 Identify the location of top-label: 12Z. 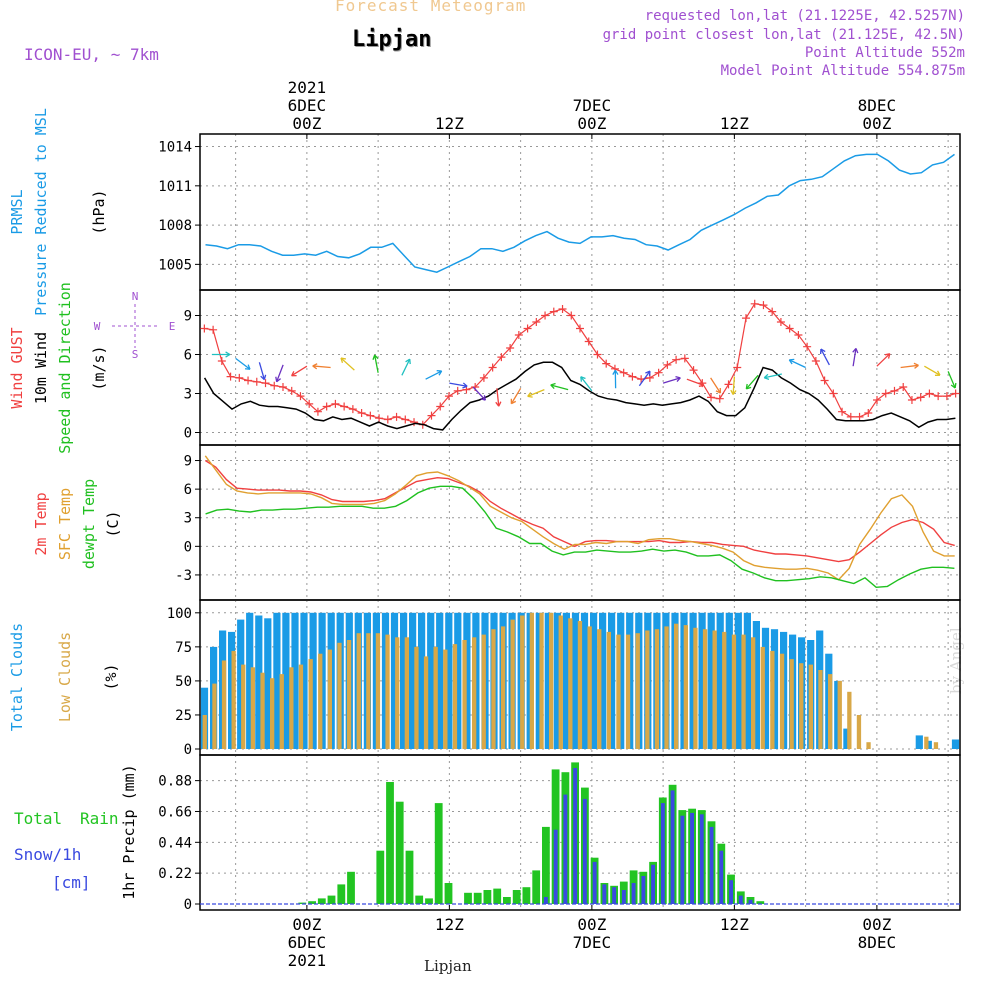
(734, 123).